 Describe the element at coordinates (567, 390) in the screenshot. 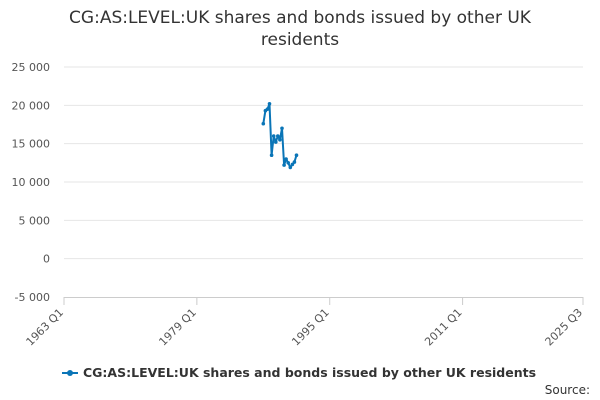

I see `source-label: Source:` at that location.